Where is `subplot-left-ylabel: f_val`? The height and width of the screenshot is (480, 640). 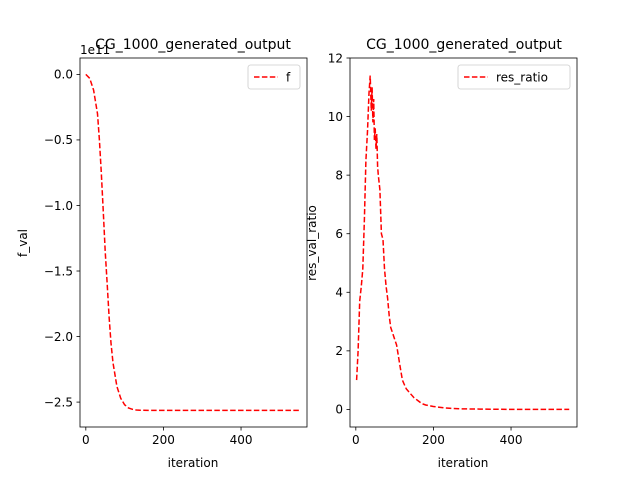
subplot-left-ylabel: f_val is located at coordinates (23, 243).